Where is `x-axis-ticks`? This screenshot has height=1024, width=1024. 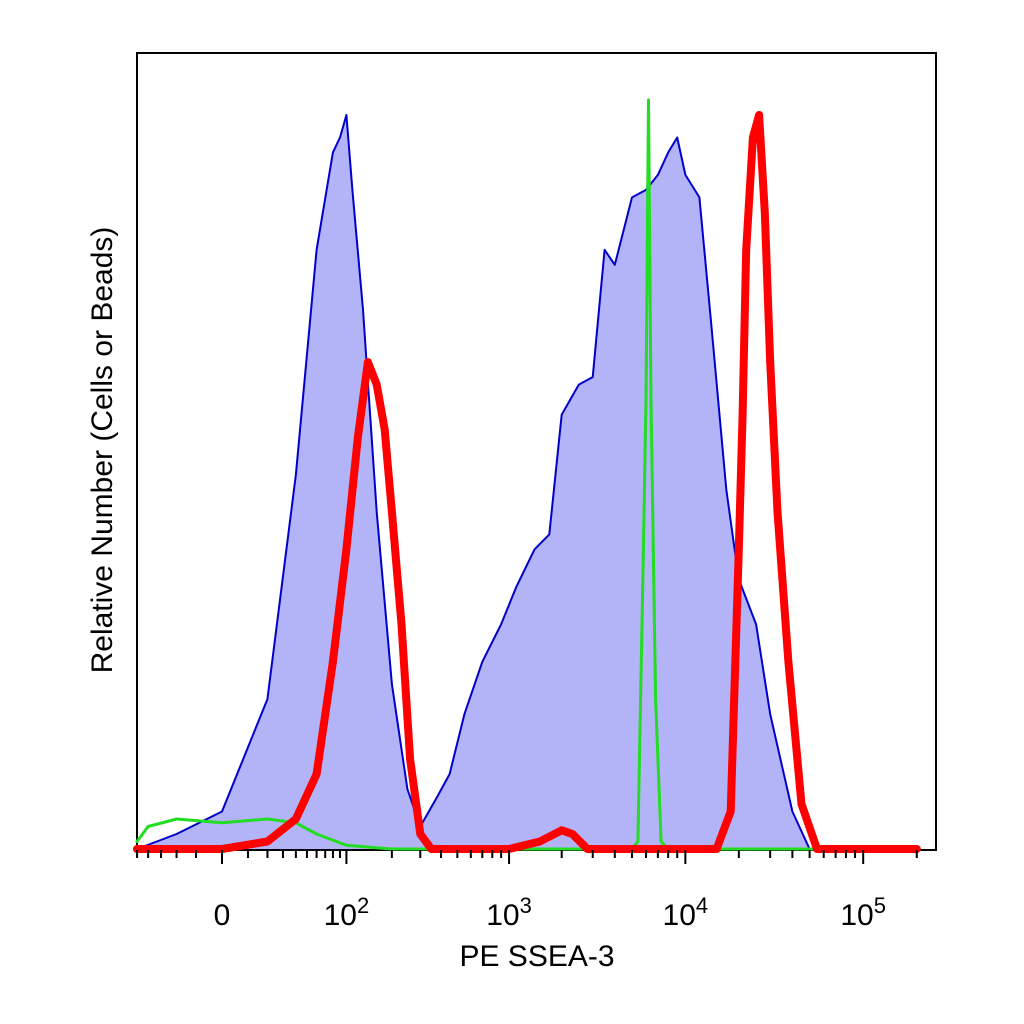 x-axis-ticks is located at coordinates (527, 857).